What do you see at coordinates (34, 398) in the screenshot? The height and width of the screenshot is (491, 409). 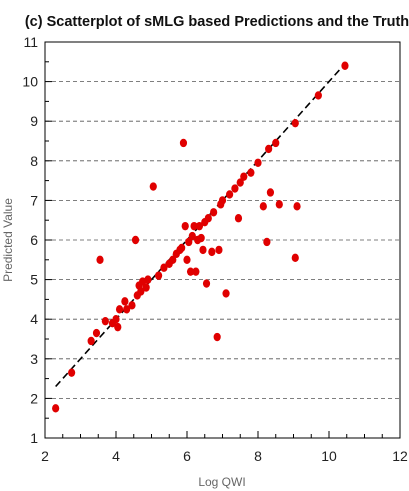 I see `y-tick-label: 2` at bounding box center [34, 398].